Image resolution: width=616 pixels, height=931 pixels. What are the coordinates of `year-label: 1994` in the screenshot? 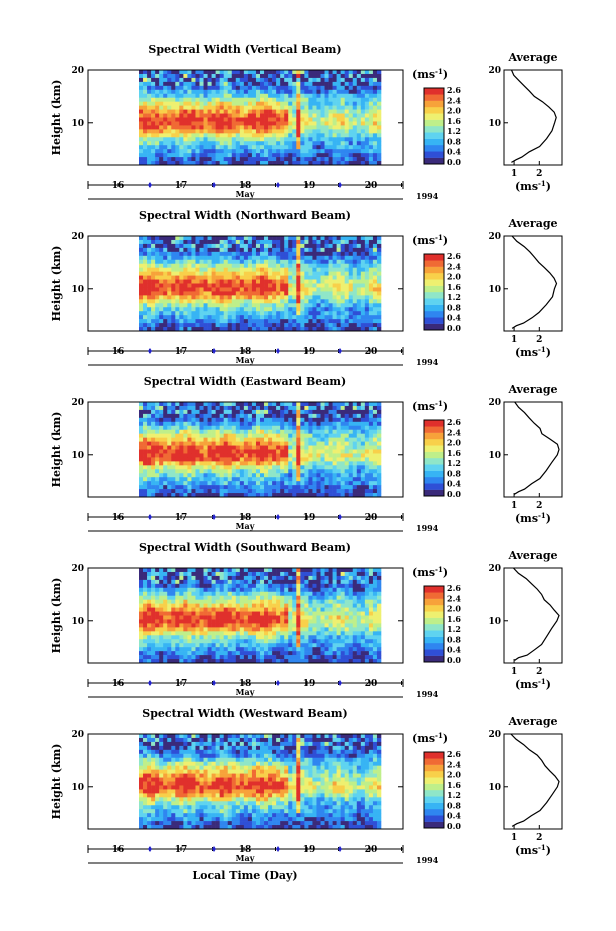 It's located at (427, 362).